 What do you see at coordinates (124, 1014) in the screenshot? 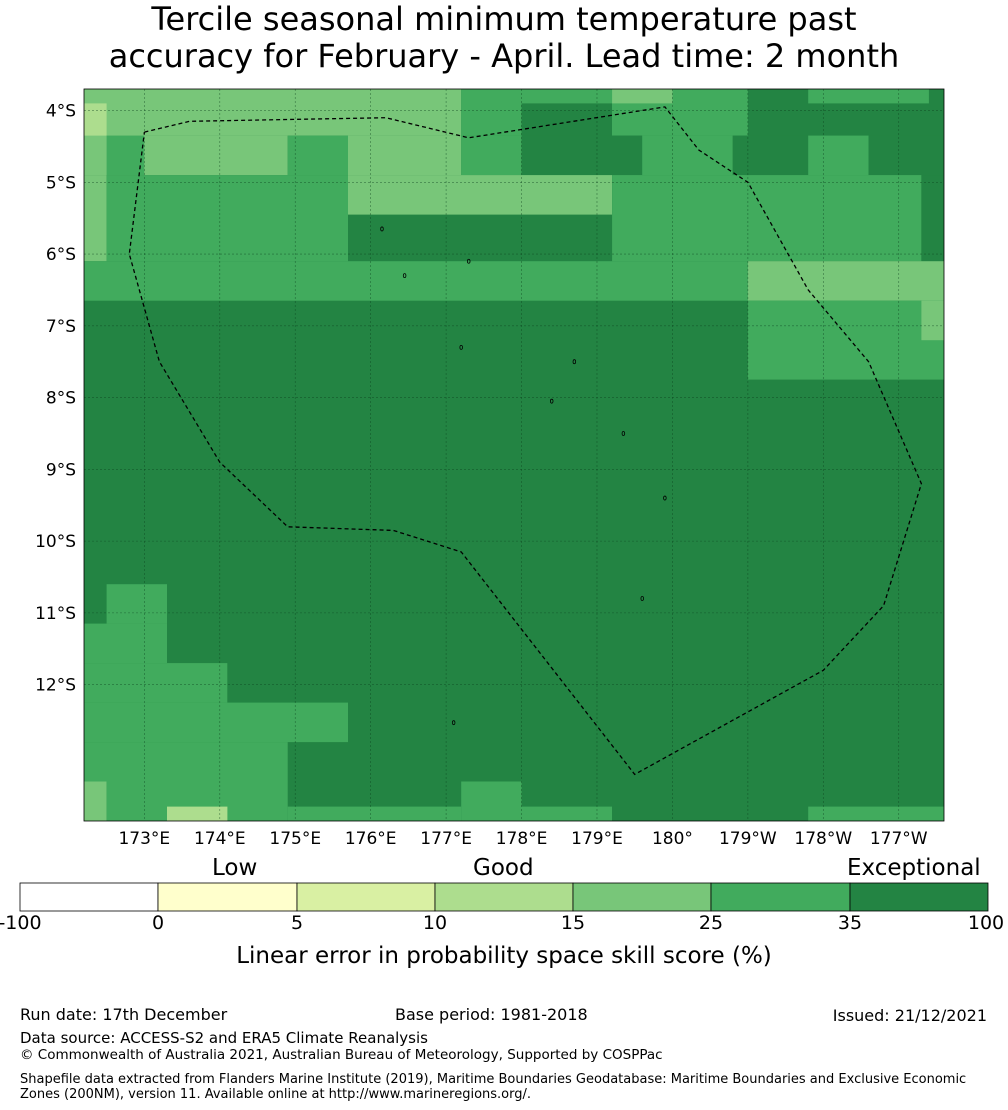
I see `run-date: Run date: 17th December` at bounding box center [124, 1014].